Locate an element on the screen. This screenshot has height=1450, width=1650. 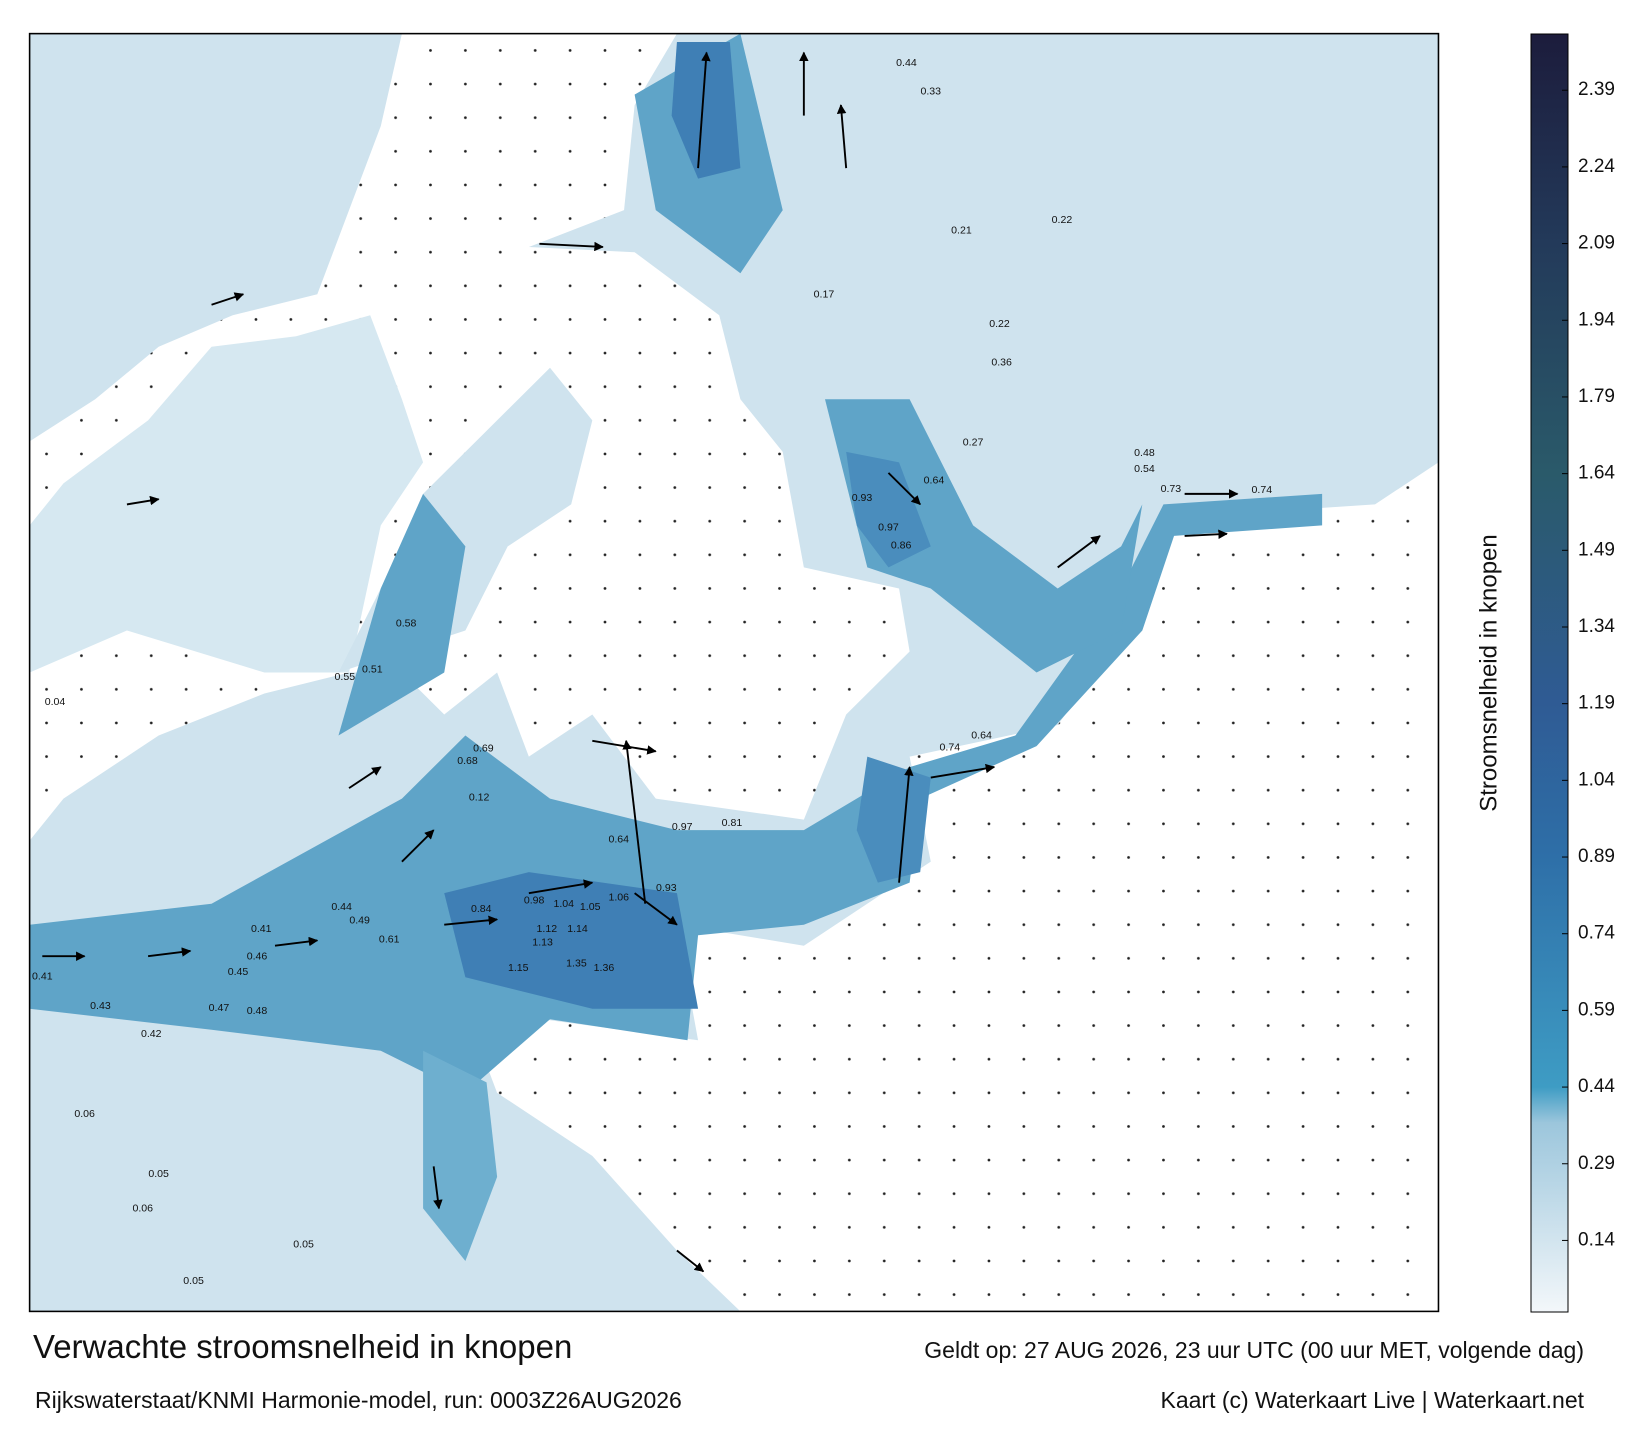
colorbar-tick-label: 1.49 is located at coordinates (1596, 549).